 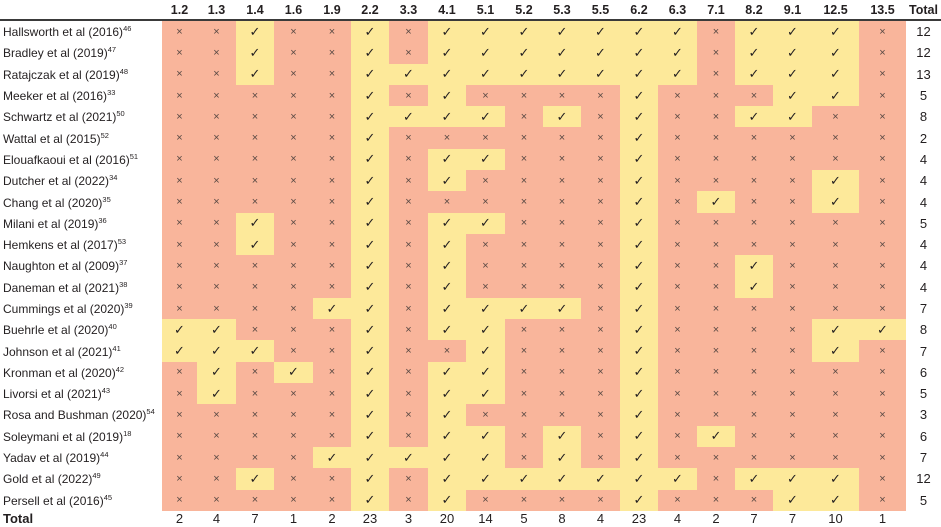 I want to click on column-header: 5.1, so click(x=485, y=10).